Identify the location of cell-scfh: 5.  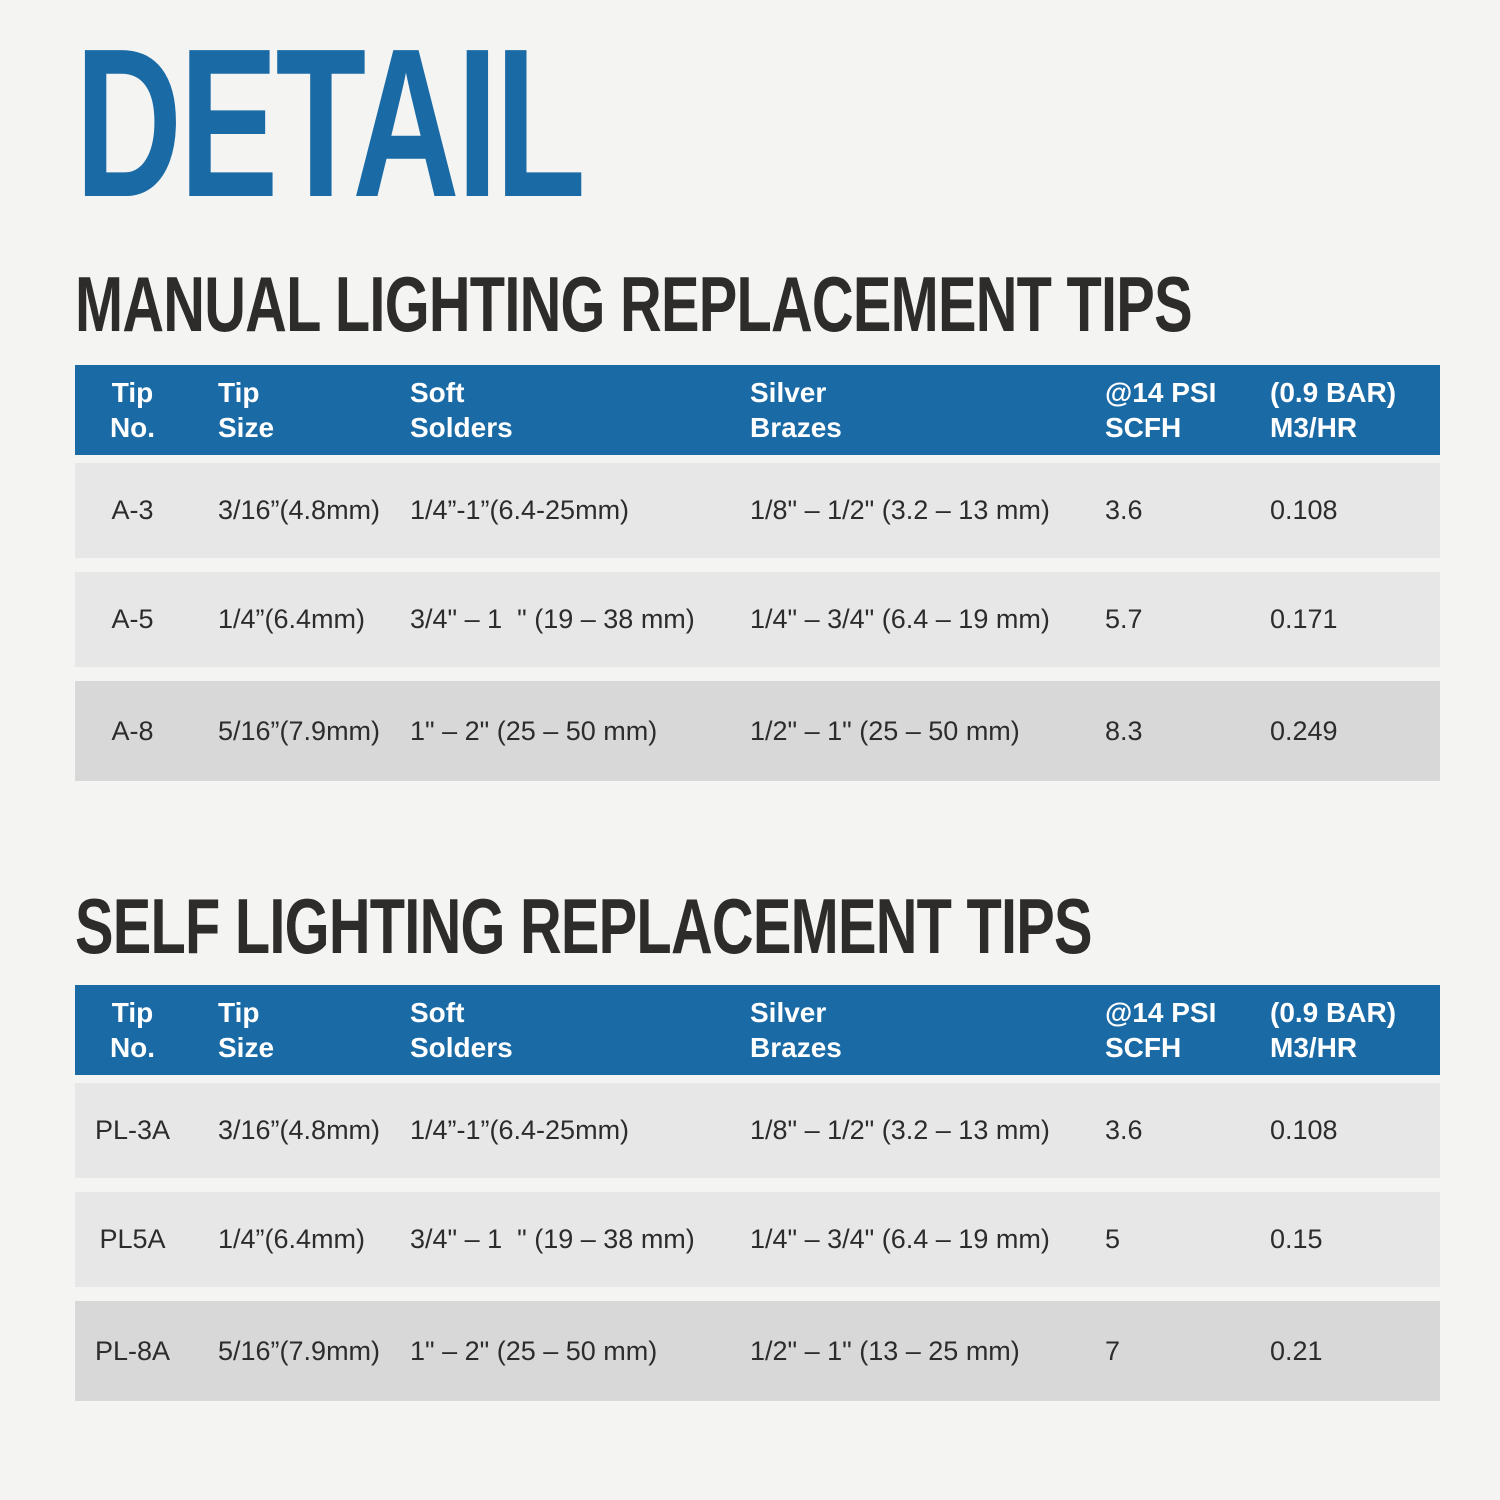
(1113, 1239).